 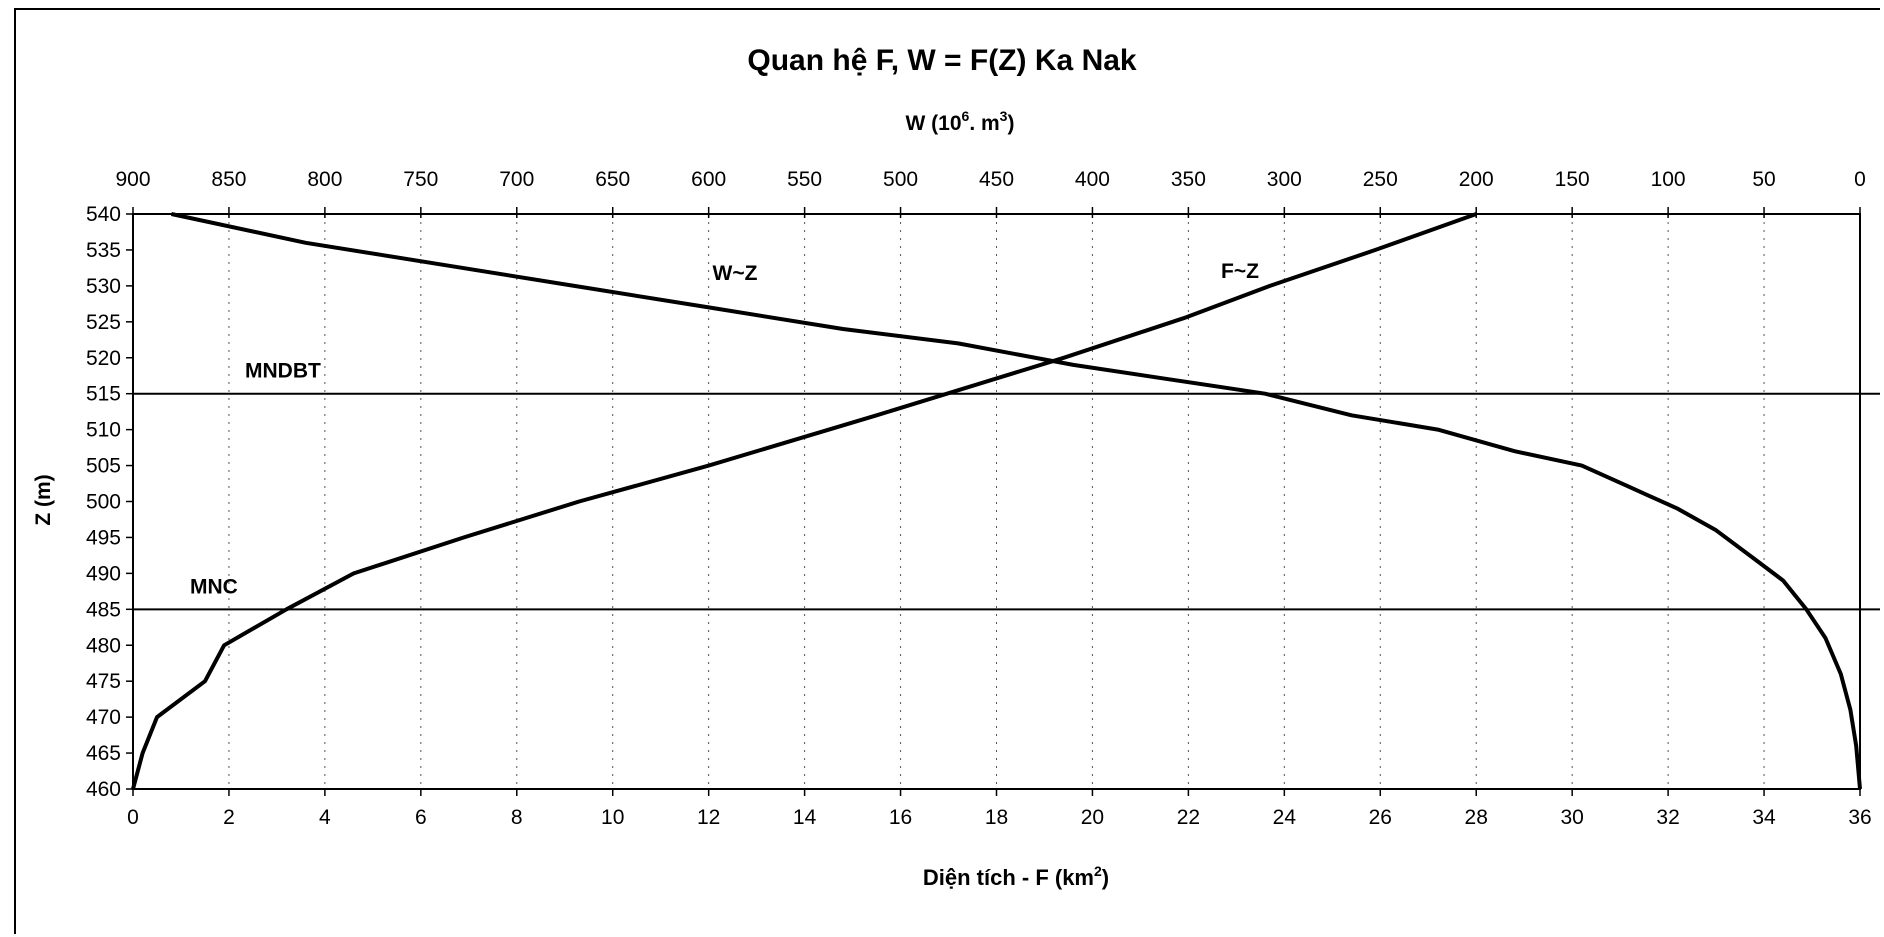 What do you see at coordinates (612, 179) in the screenshot?
I see `x-top-tick-label: 650` at bounding box center [612, 179].